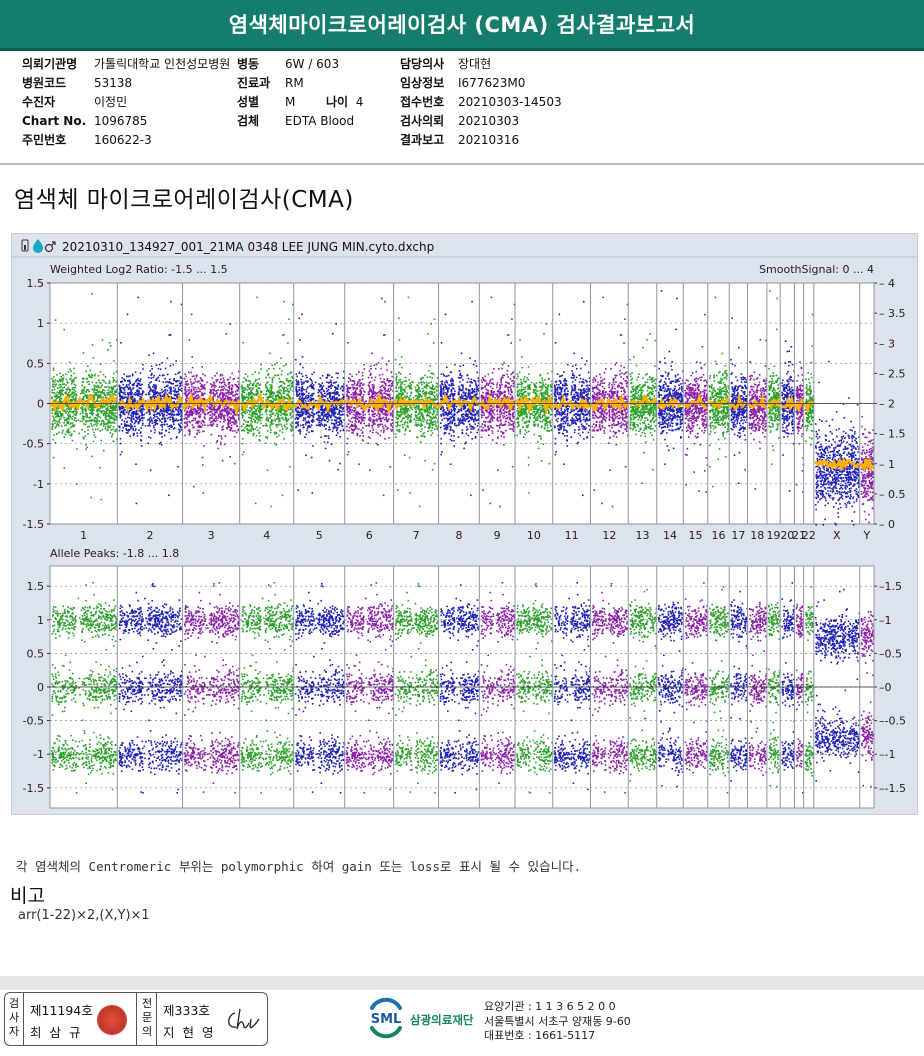 Image resolution: width=924 pixels, height=1056 pixels. What do you see at coordinates (774, 535) in the screenshot?
I see `chromosome-label-19: 19` at bounding box center [774, 535].